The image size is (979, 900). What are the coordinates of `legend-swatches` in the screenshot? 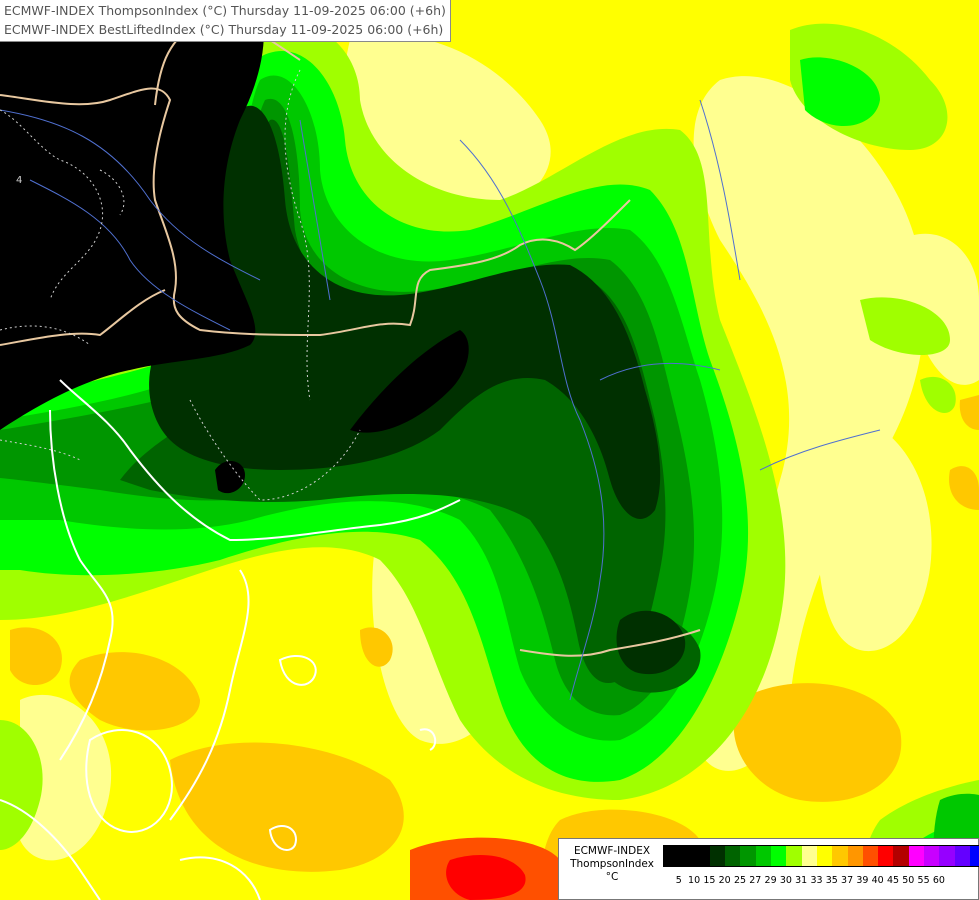 It's located at (821, 856).